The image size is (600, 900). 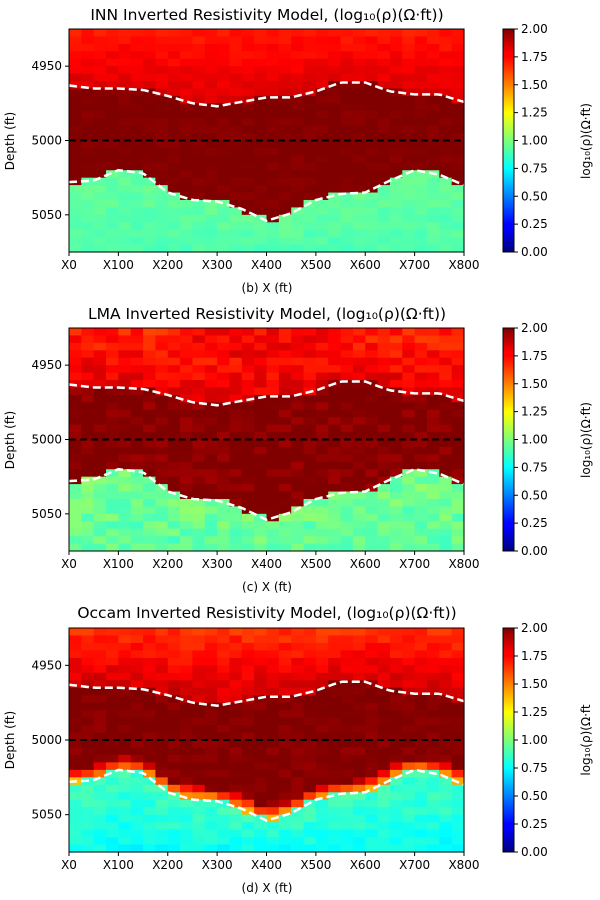 I want to click on x-ticks: X0 X100 X200 X300 X400 X500 X600 X700 X800, so click(x=270, y=262).